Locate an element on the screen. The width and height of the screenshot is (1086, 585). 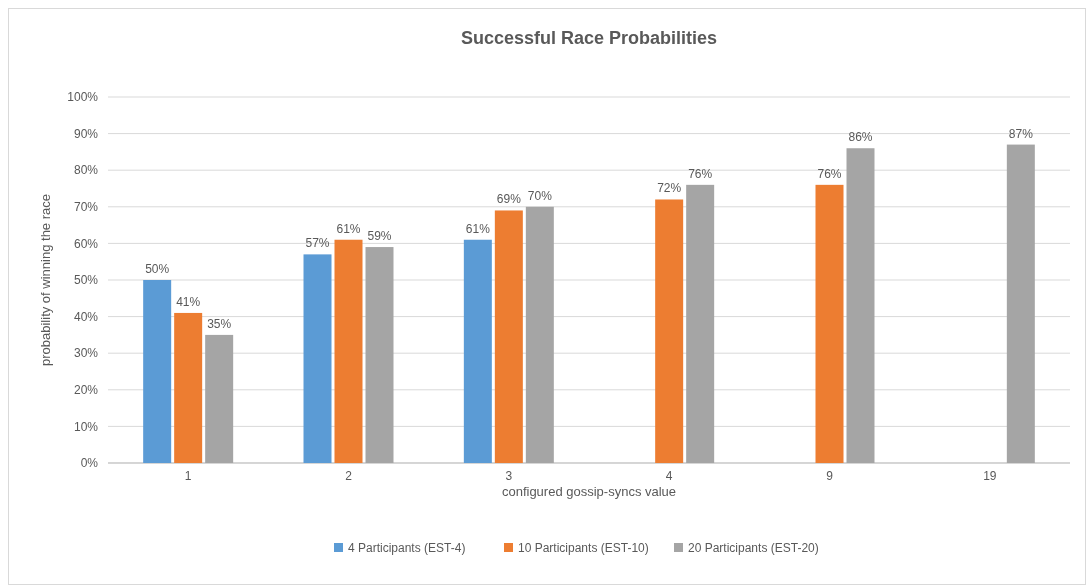
data-label: 59% is located at coordinates (379, 236).